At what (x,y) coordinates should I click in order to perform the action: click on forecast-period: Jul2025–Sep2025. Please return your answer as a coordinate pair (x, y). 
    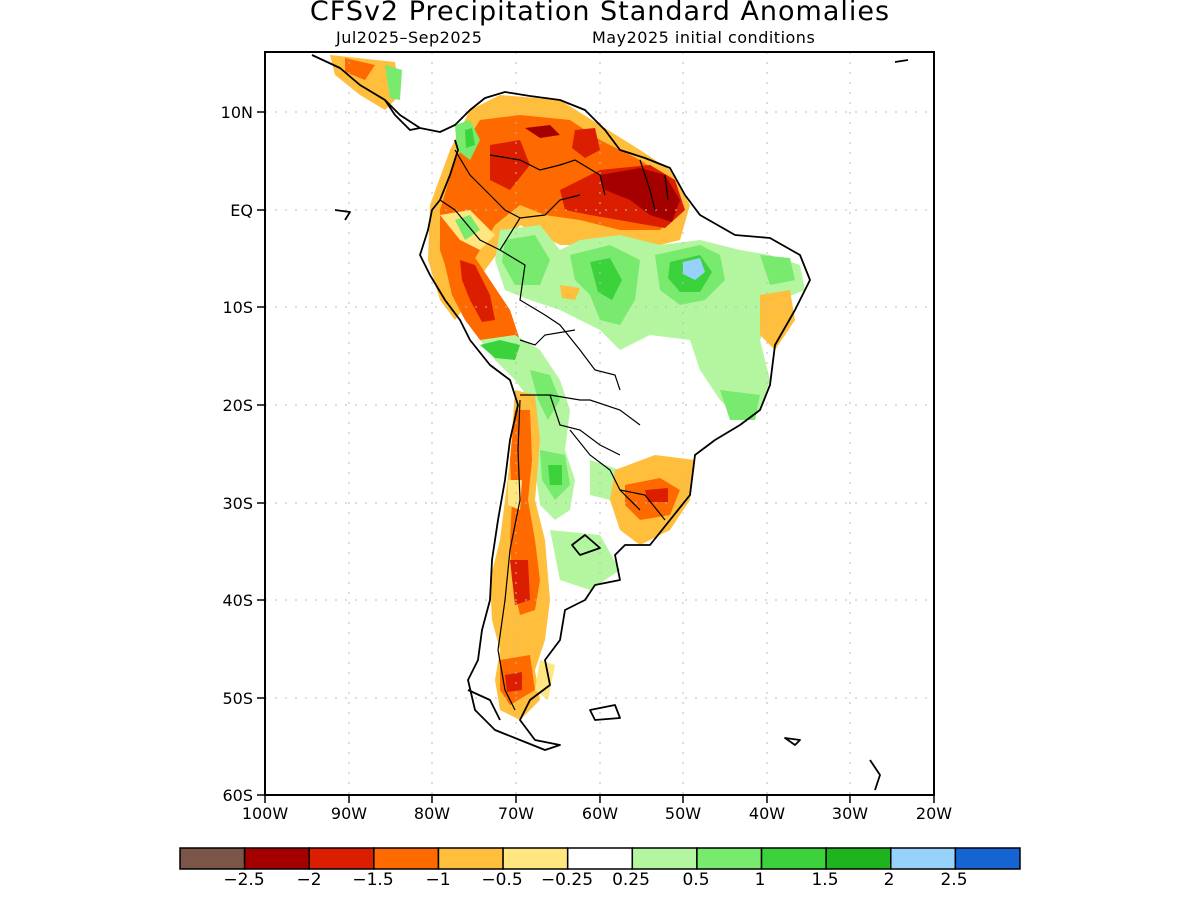
    Looking at the image, I should click on (409, 37).